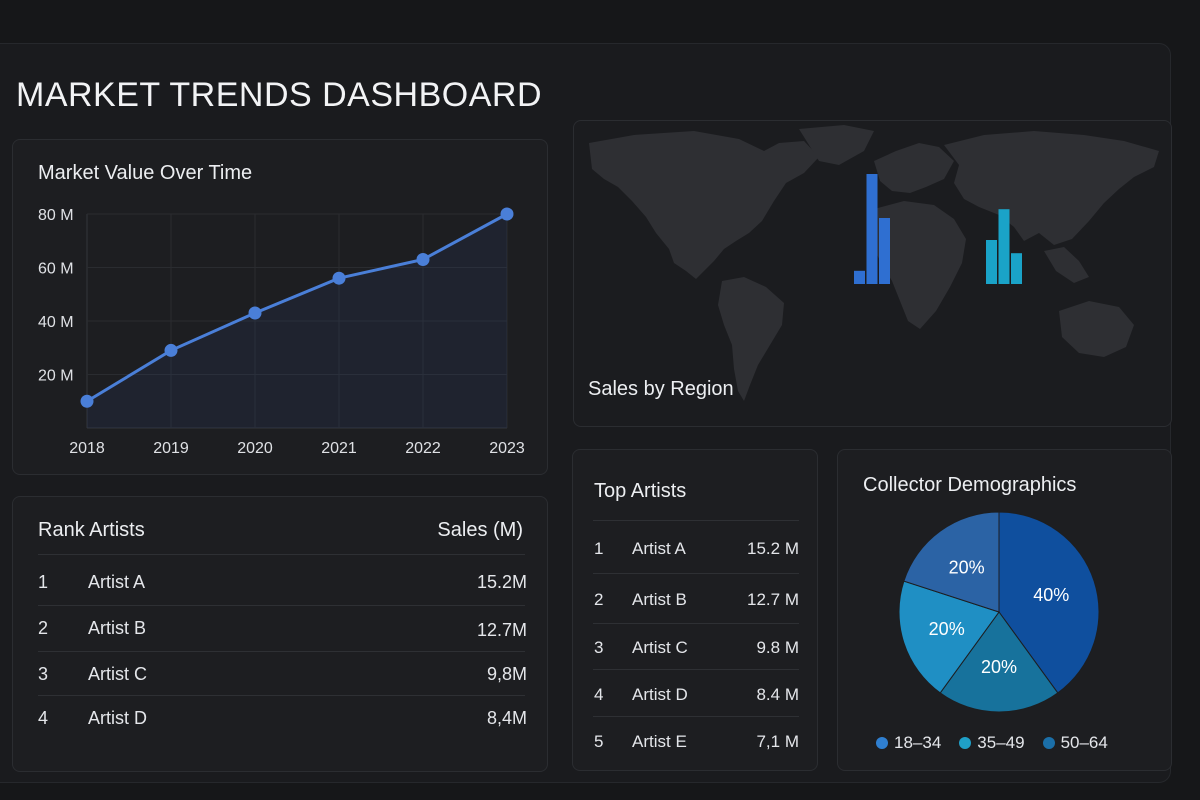 This screenshot has width=1200, height=800. What do you see at coordinates (1001, 742) in the screenshot?
I see `legend-label: 35–49` at bounding box center [1001, 742].